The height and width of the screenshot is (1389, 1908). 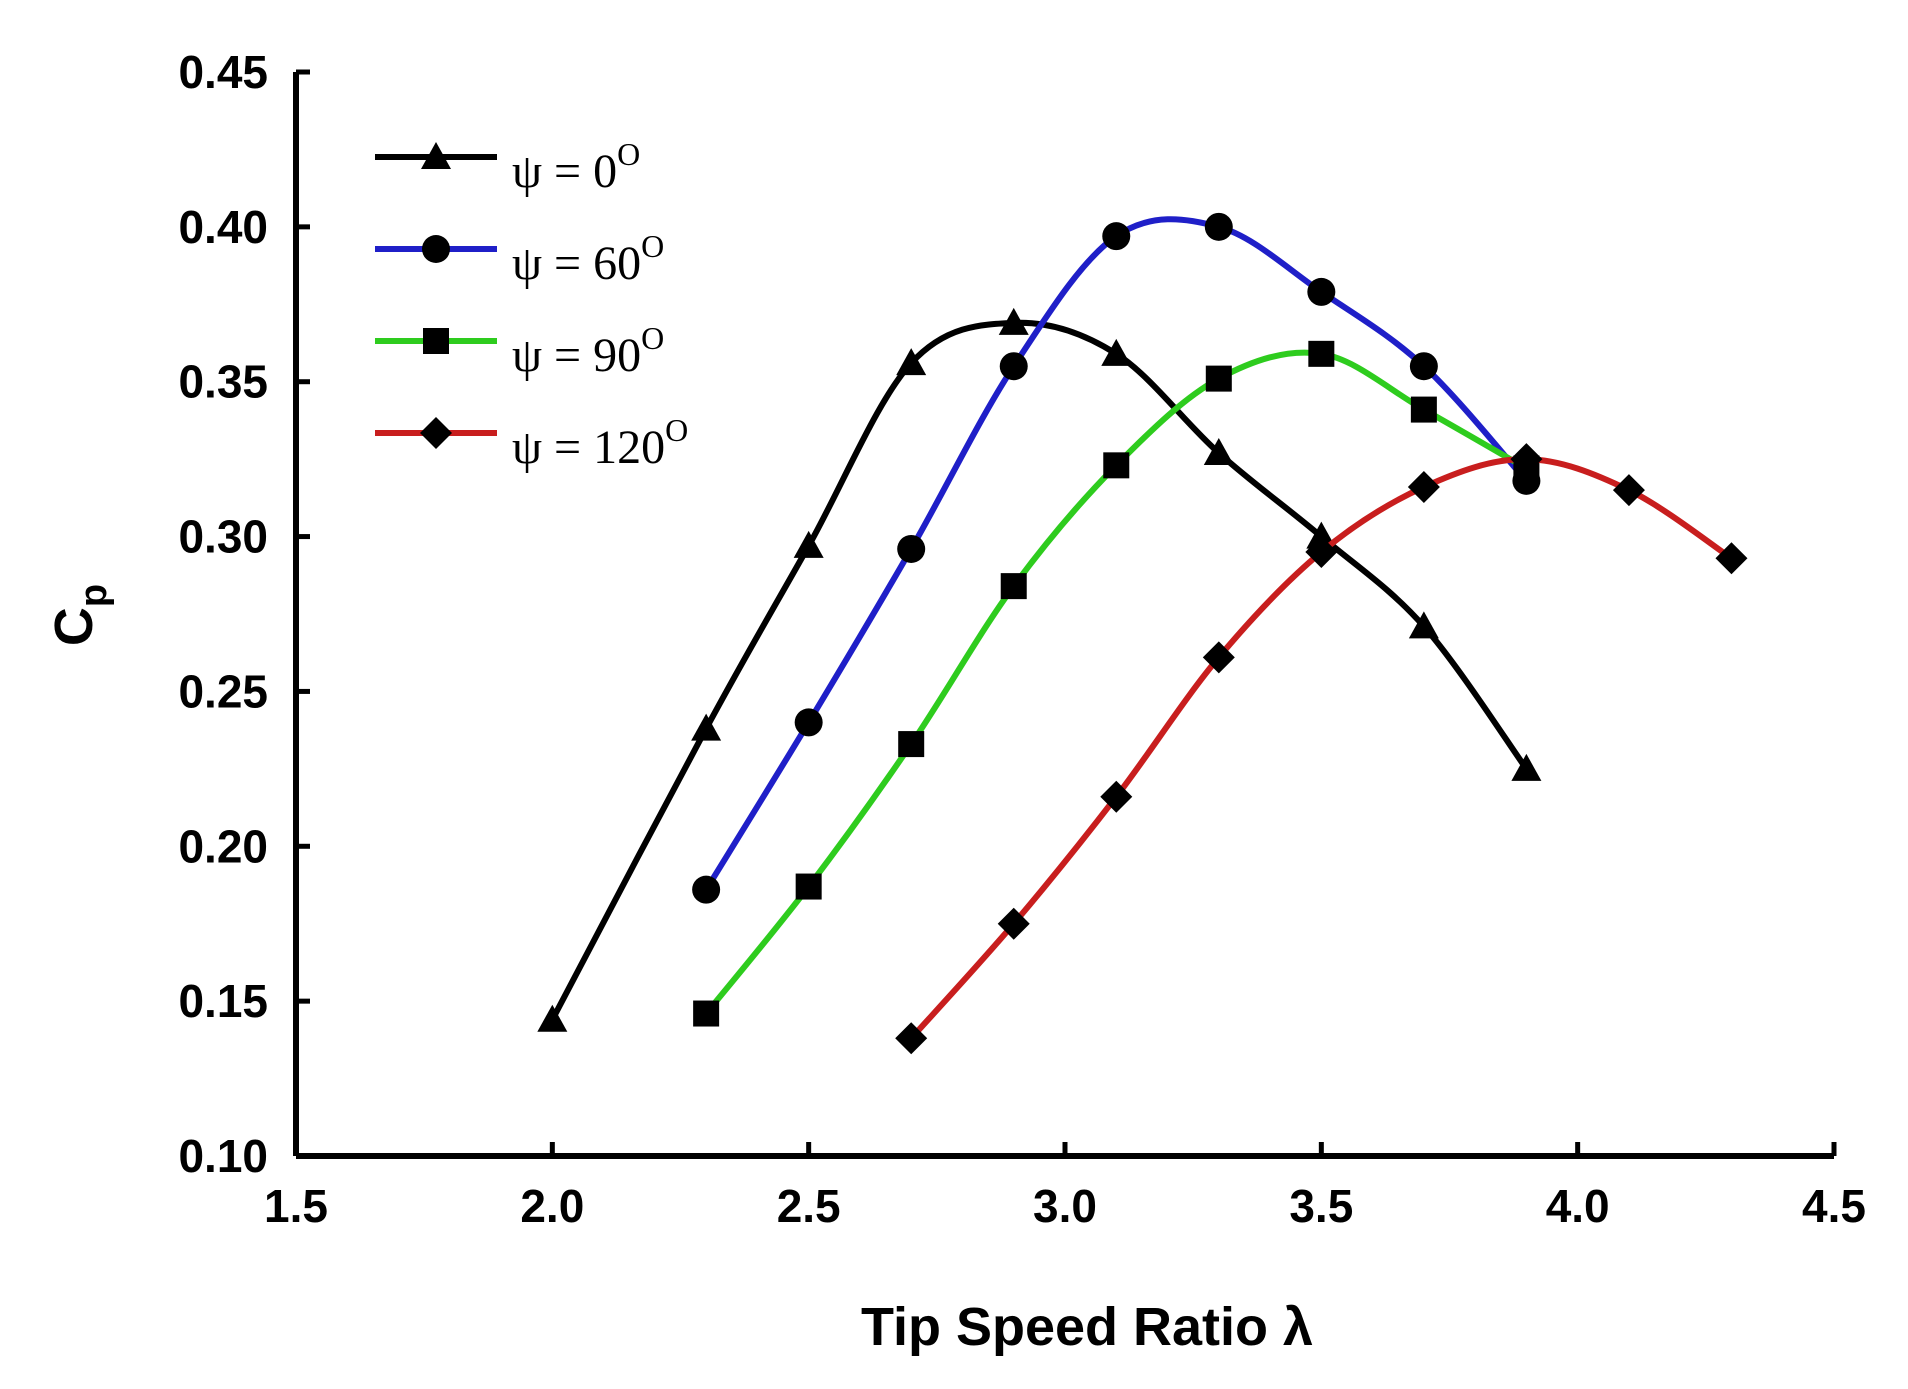 I want to click on y-axis-title: Cp, so click(x=79, y=615).